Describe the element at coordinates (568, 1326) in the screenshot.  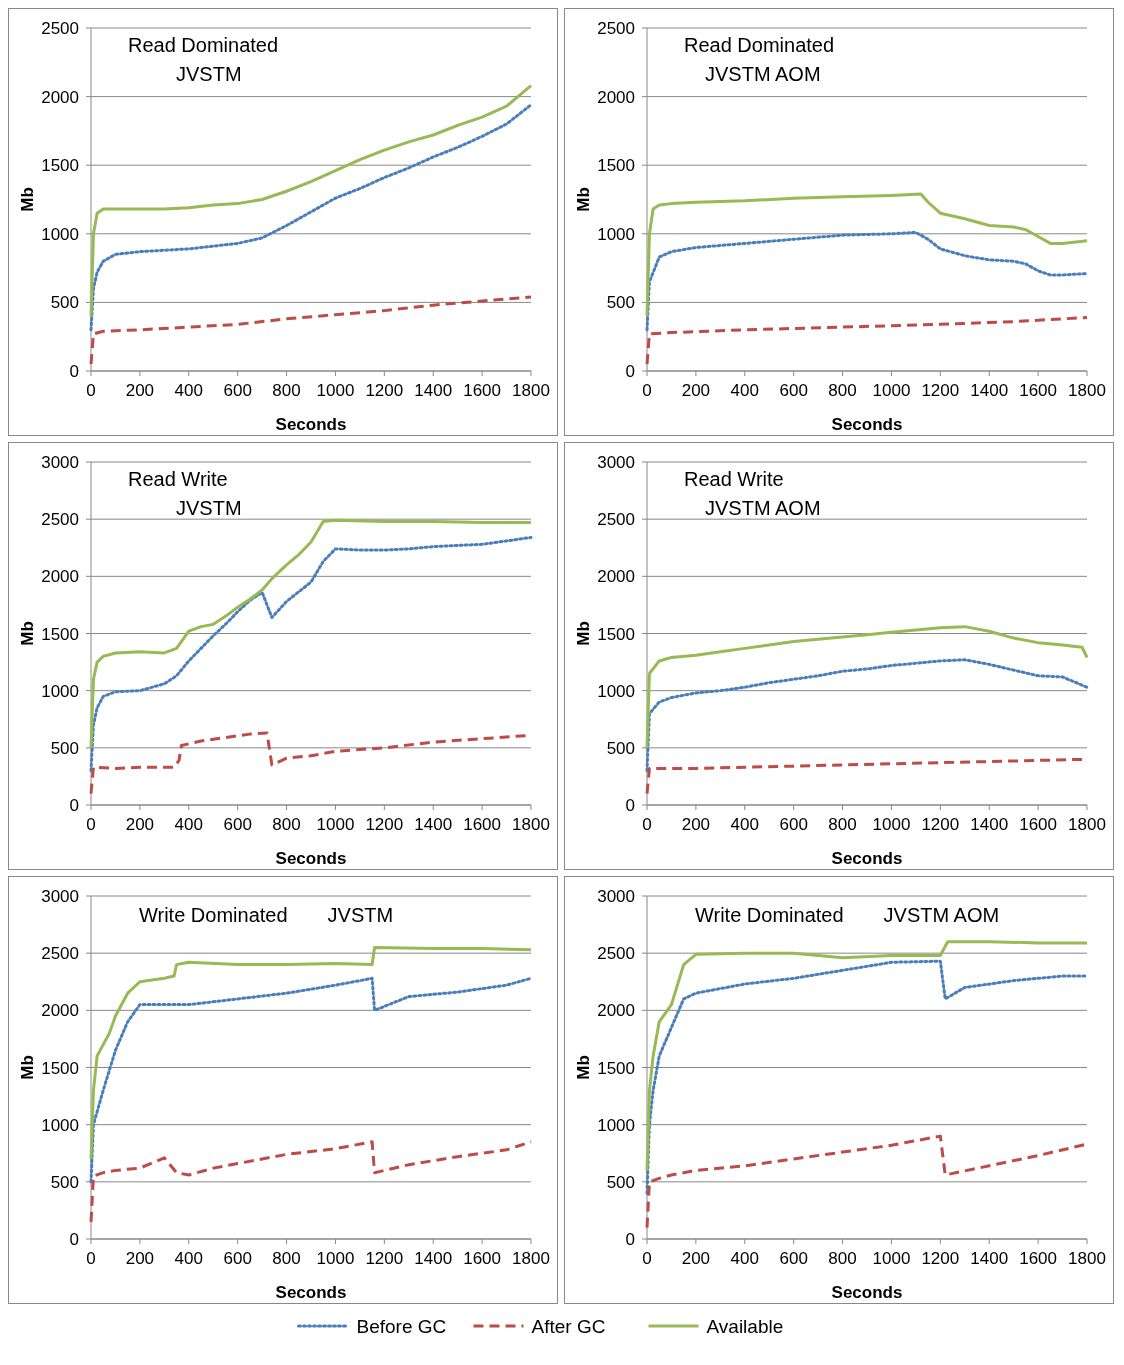
I see `legend-label: After GC` at that location.